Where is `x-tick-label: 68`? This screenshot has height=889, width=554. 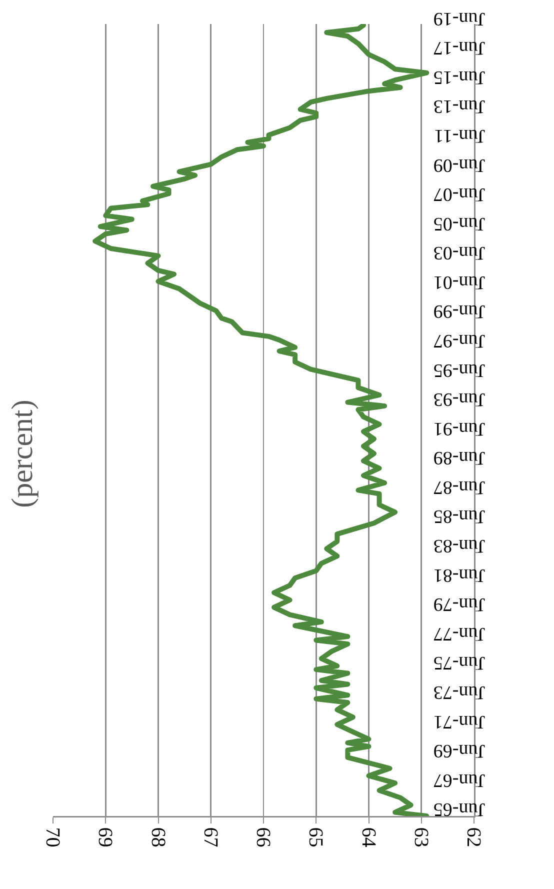
x-tick-label: 68 is located at coordinates (157, 837).